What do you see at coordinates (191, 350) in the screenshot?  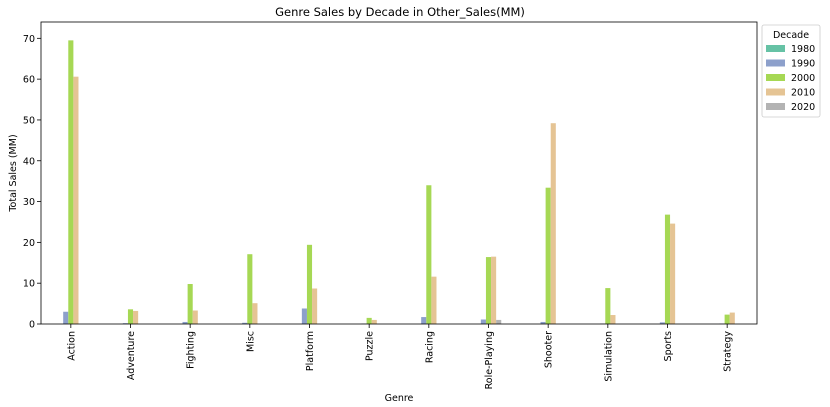 I see `x-tick-label: Fighting` at bounding box center [191, 350].